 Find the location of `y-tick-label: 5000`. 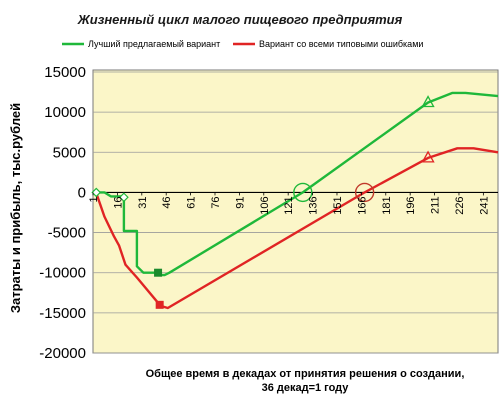

y-tick-label: 5000 is located at coordinates (69, 152).